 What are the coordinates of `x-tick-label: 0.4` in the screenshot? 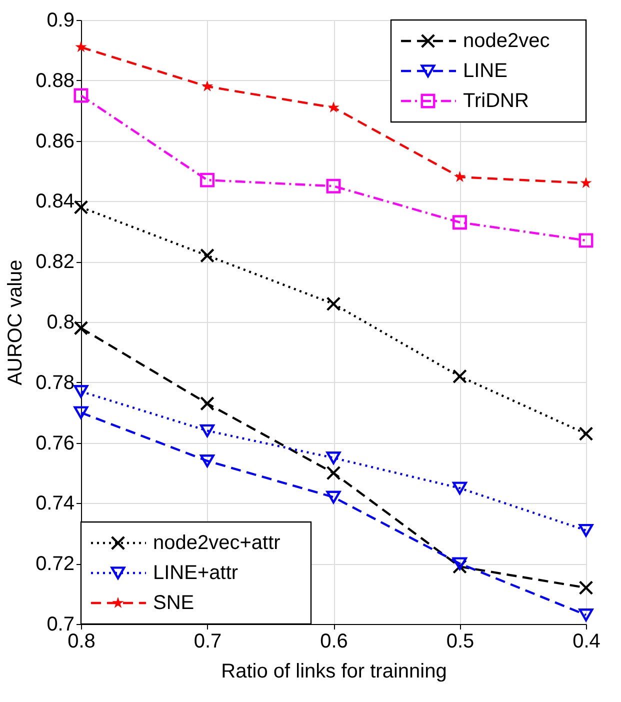 It's located at (586, 641).